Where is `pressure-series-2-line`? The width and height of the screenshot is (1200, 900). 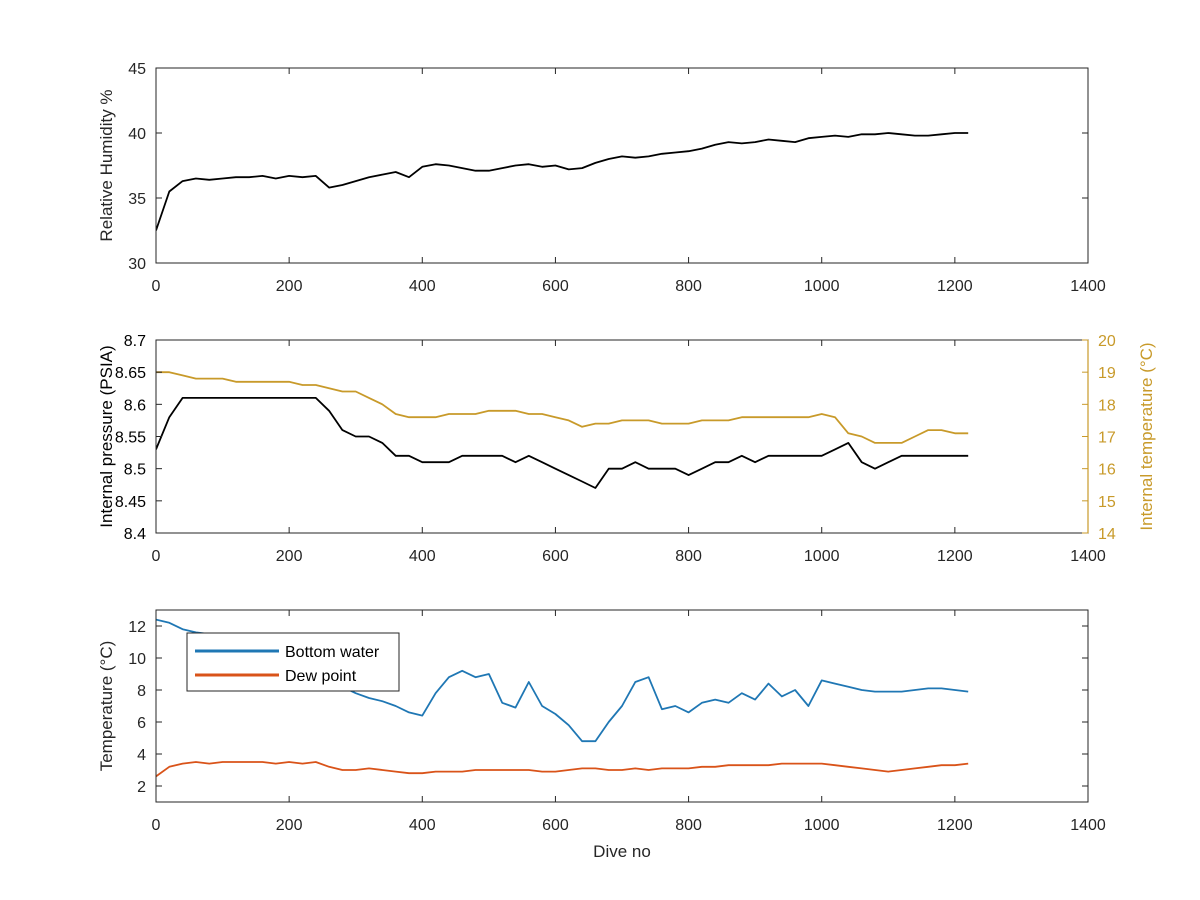 pressure-series-2-line is located at coordinates (562, 407).